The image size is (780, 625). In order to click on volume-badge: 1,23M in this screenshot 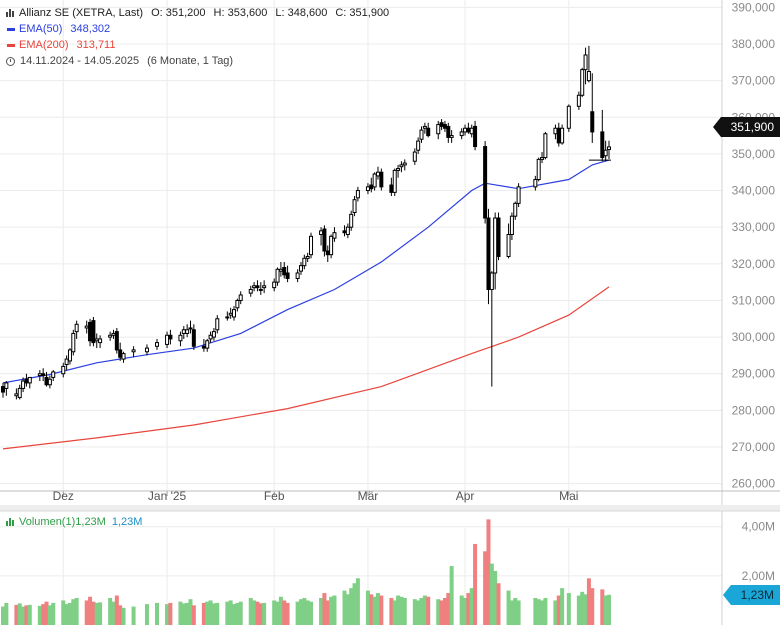, I will do `click(751, 595)`.